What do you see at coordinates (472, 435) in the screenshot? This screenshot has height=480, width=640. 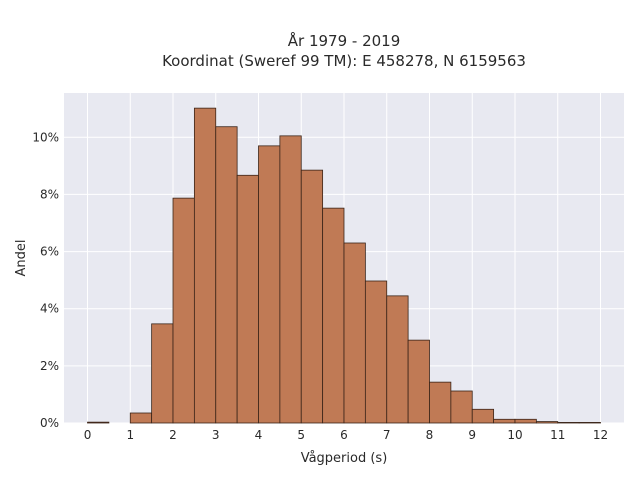 I see `x-tick-label: 9` at bounding box center [472, 435].